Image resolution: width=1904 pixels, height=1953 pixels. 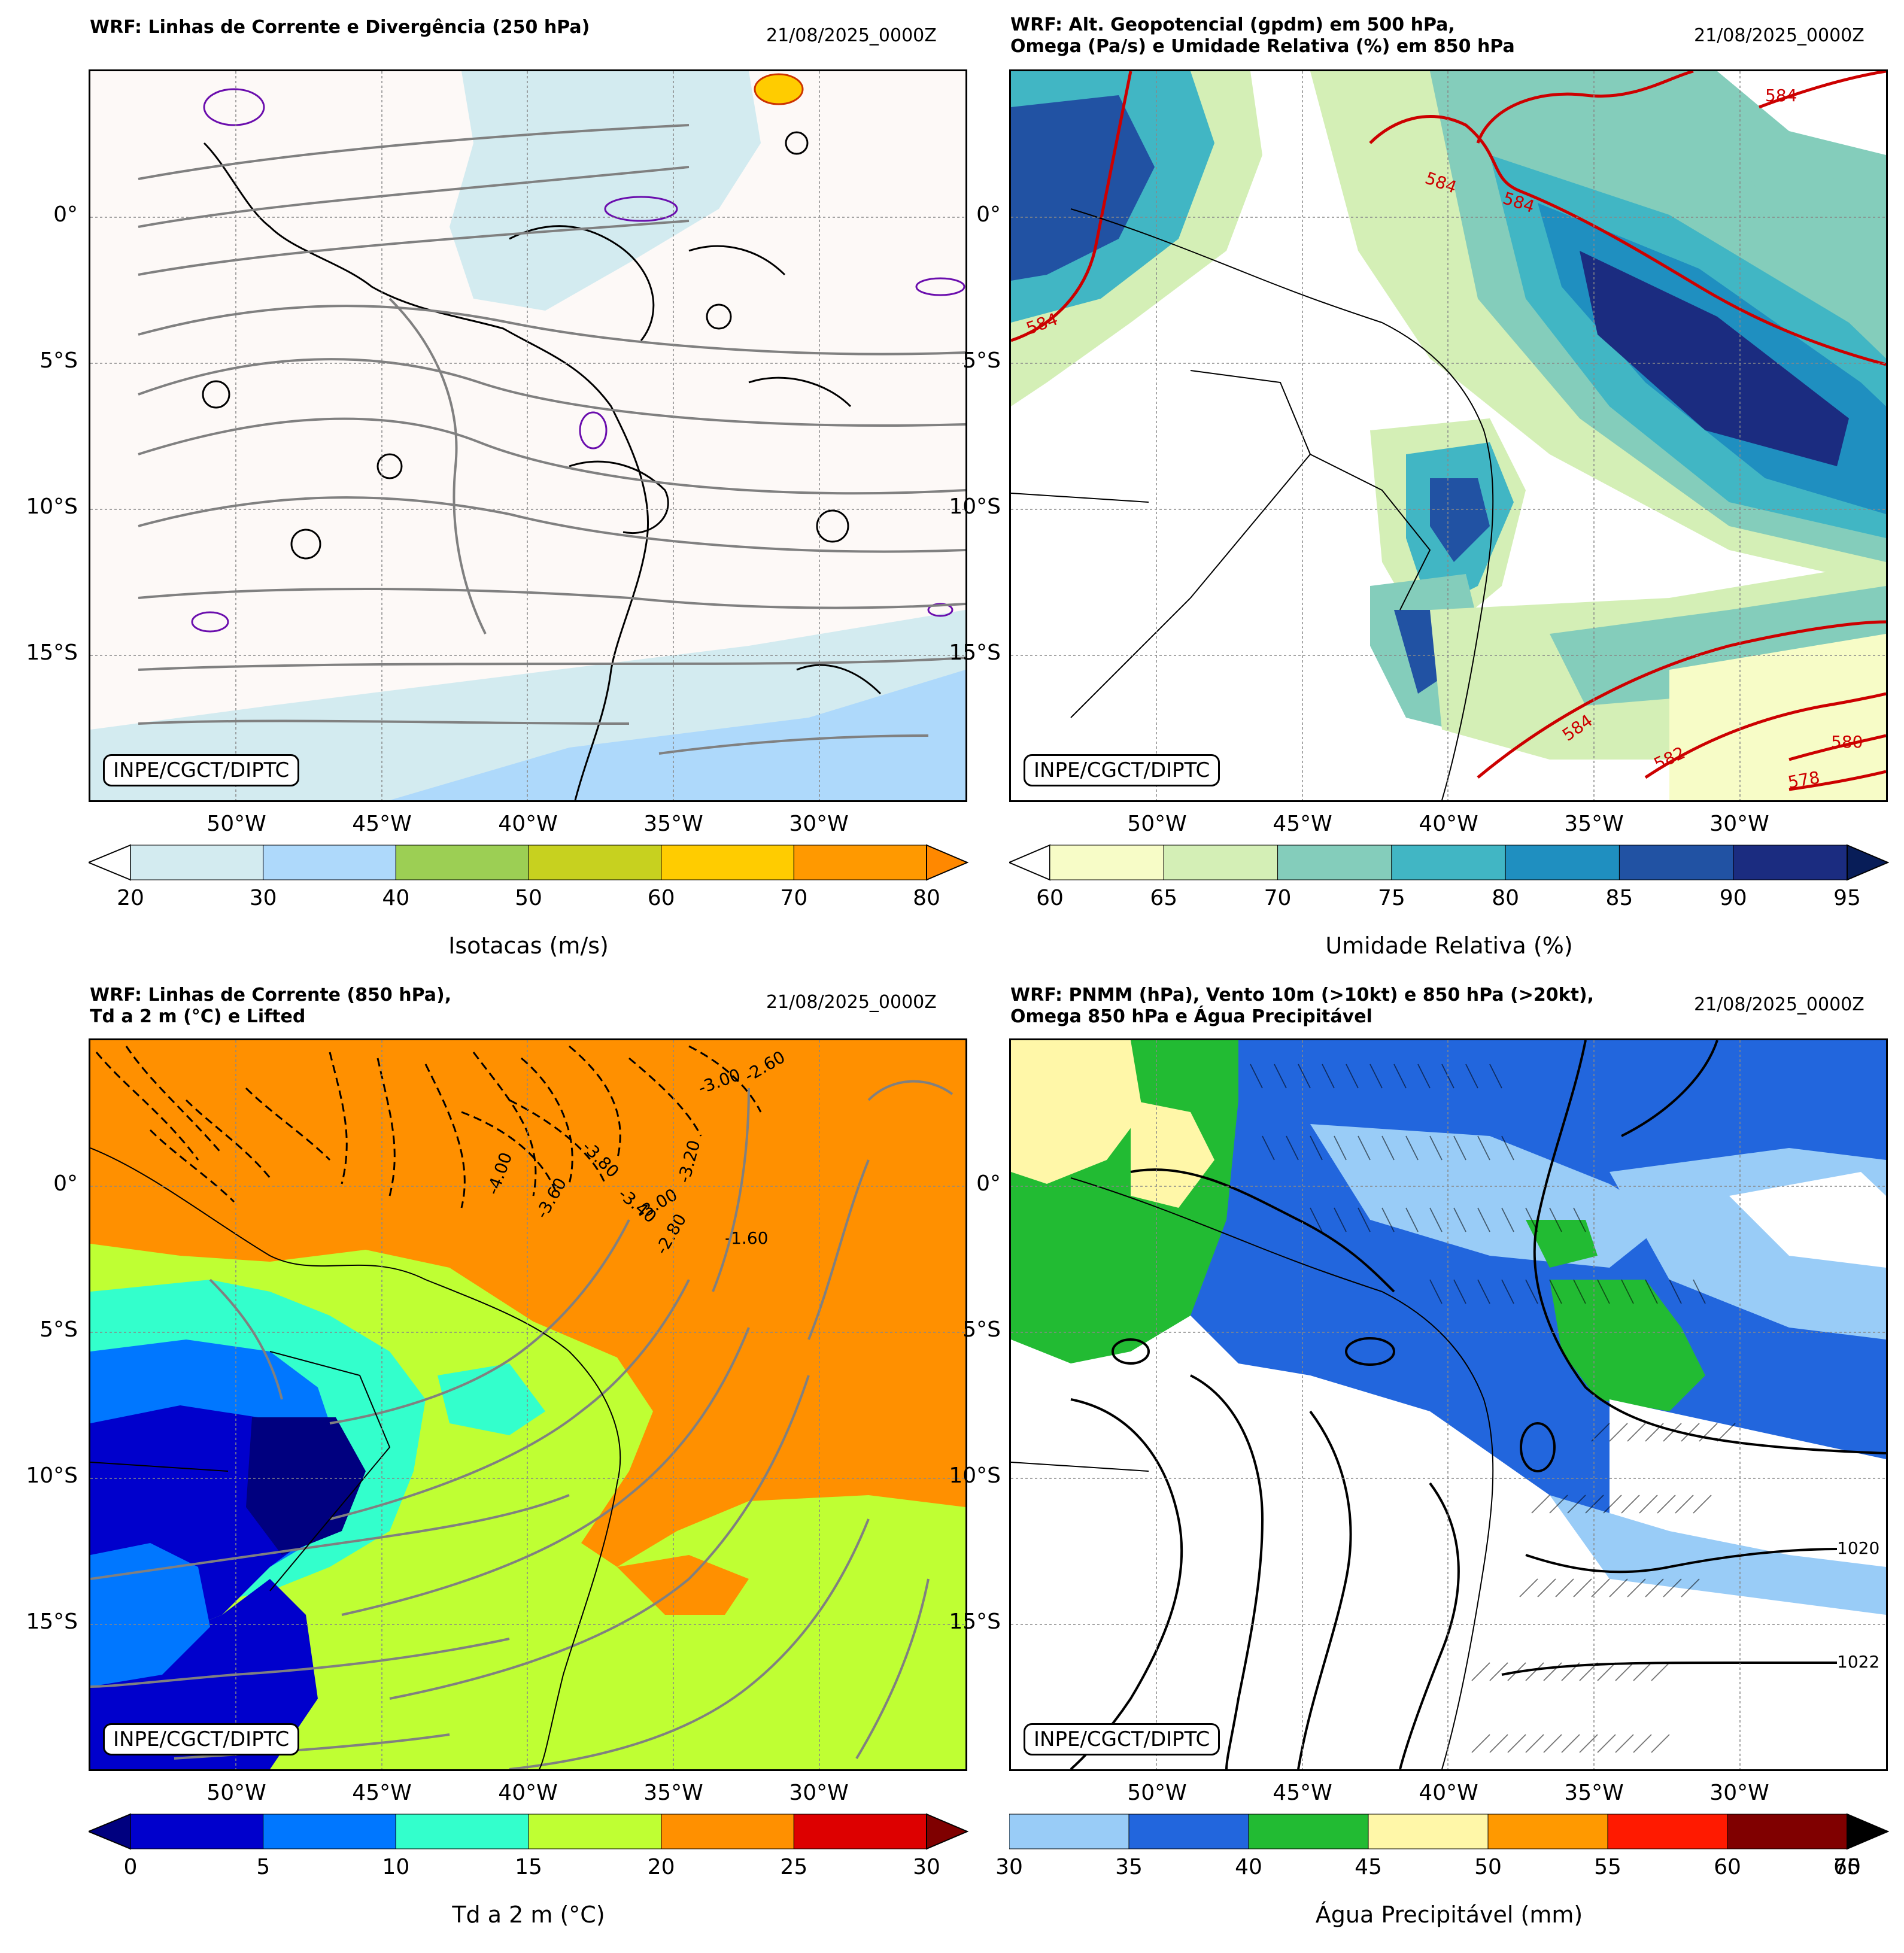 I want to click on contour-label: 580, so click(x=1847, y=742).